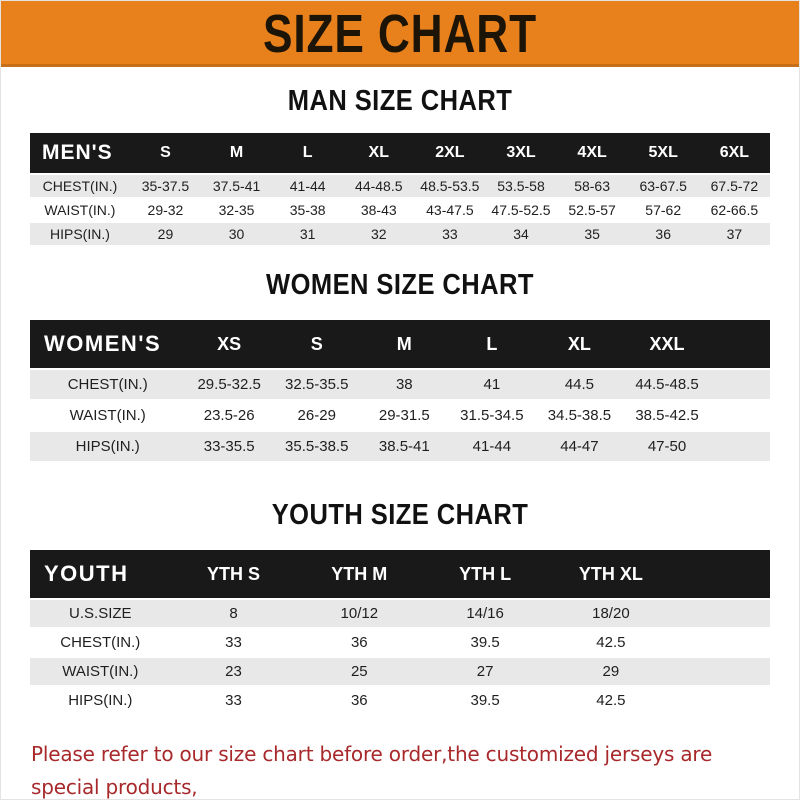 Image resolution: width=800 pixels, height=800 pixels. What do you see at coordinates (400, 574) in the screenshot?
I see `size-table-header-row: YOUTH YTH S YTH M YTH L YTH XL` at bounding box center [400, 574].